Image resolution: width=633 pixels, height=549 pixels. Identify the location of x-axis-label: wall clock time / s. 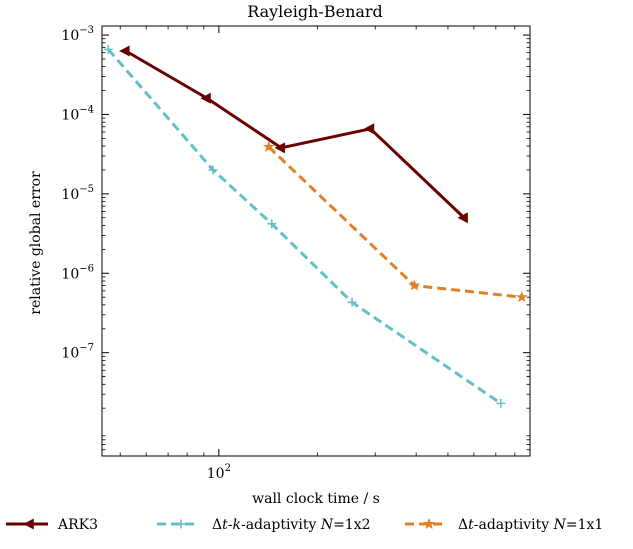
(316, 499).